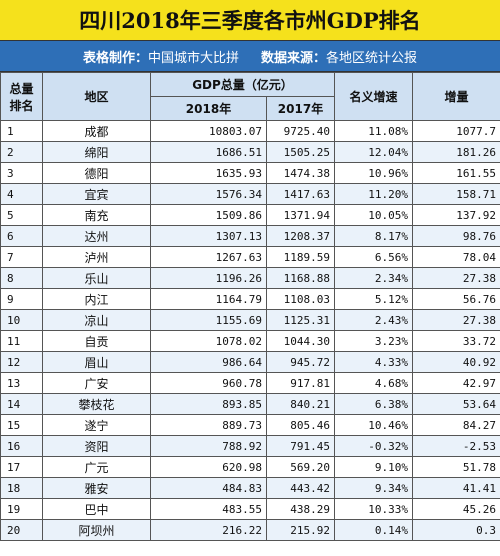  I want to click on increase-cell: 45.26, so click(456, 509).